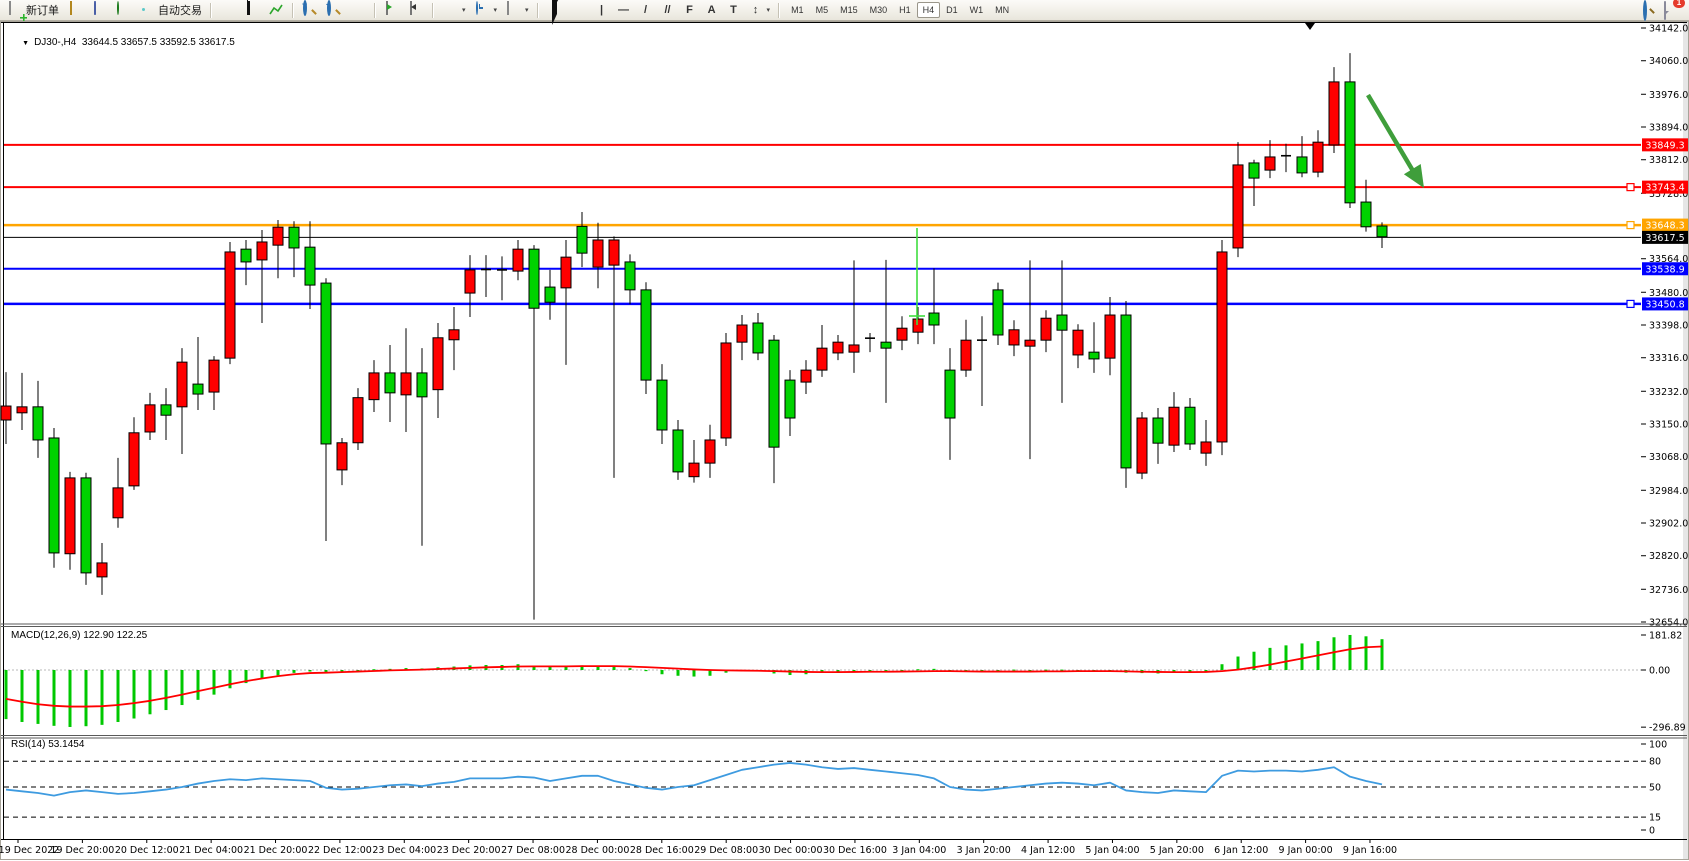 The width and height of the screenshot is (1689, 861). I want to click on signals-button, so click(123, 10).